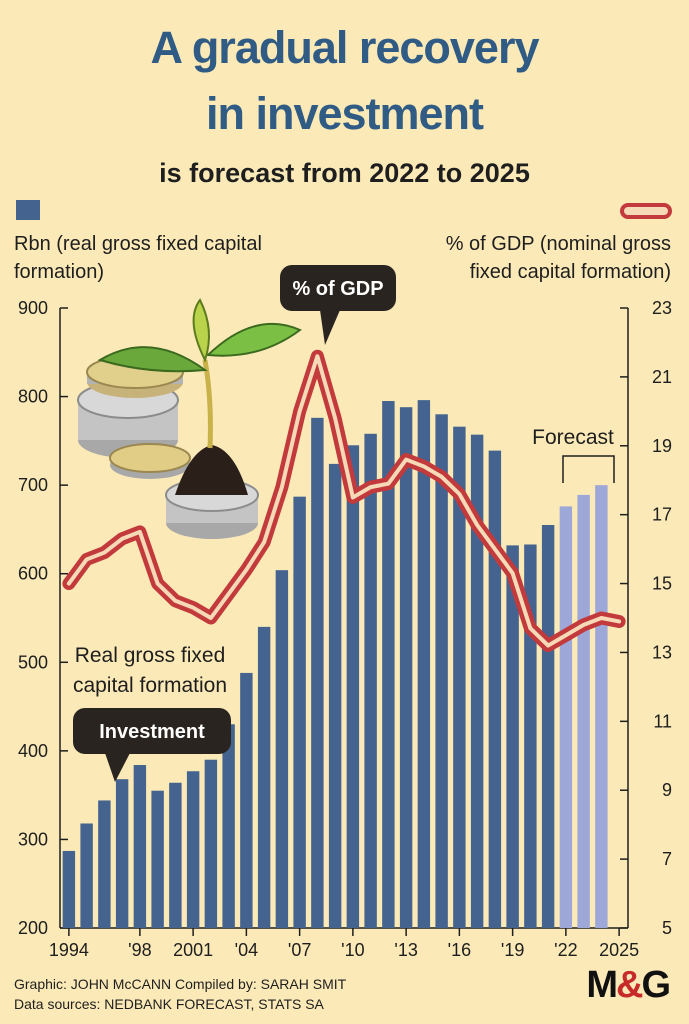 Image resolution: width=689 pixels, height=1024 pixels. I want to click on chart-title-line2: in investment, so click(344, 113).